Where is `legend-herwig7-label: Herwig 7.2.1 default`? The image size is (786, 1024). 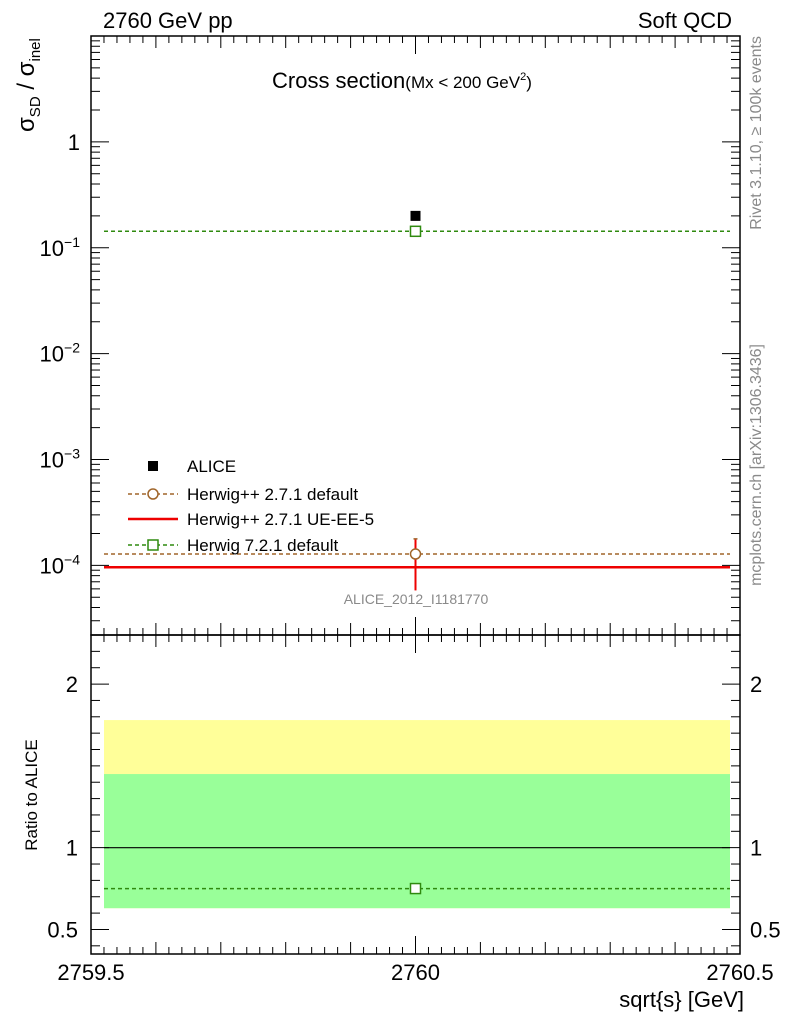
legend-herwig7-label: Herwig 7.2.1 default is located at coordinates (262, 545).